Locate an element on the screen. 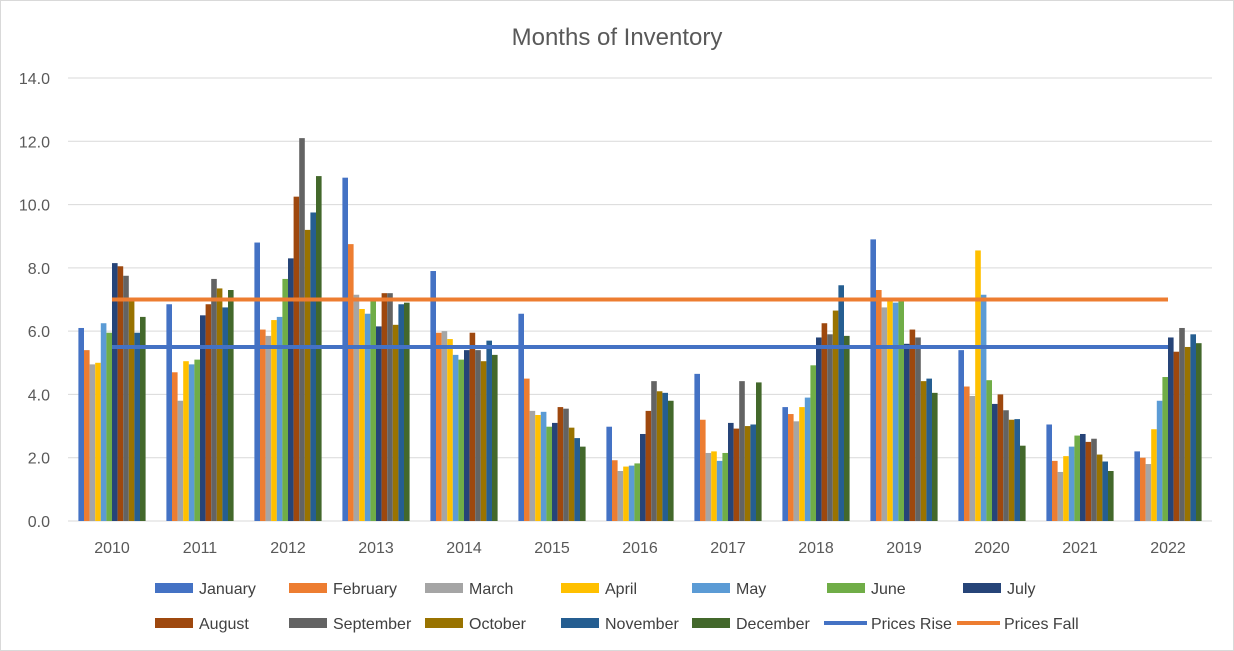 The image size is (1234, 651). bar-march-2013 is located at coordinates (356, 407).